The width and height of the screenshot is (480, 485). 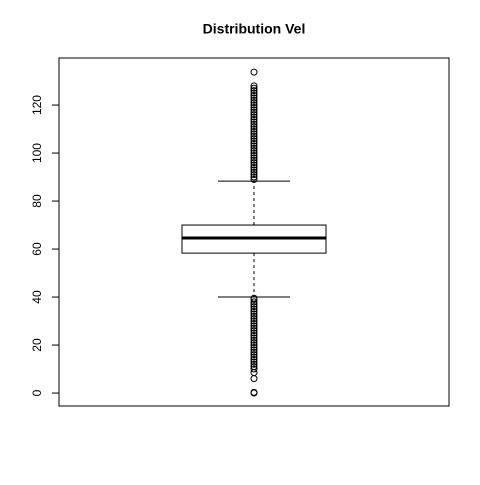 What do you see at coordinates (37, 153) in the screenshot?
I see `y-tick-label: 100` at bounding box center [37, 153].